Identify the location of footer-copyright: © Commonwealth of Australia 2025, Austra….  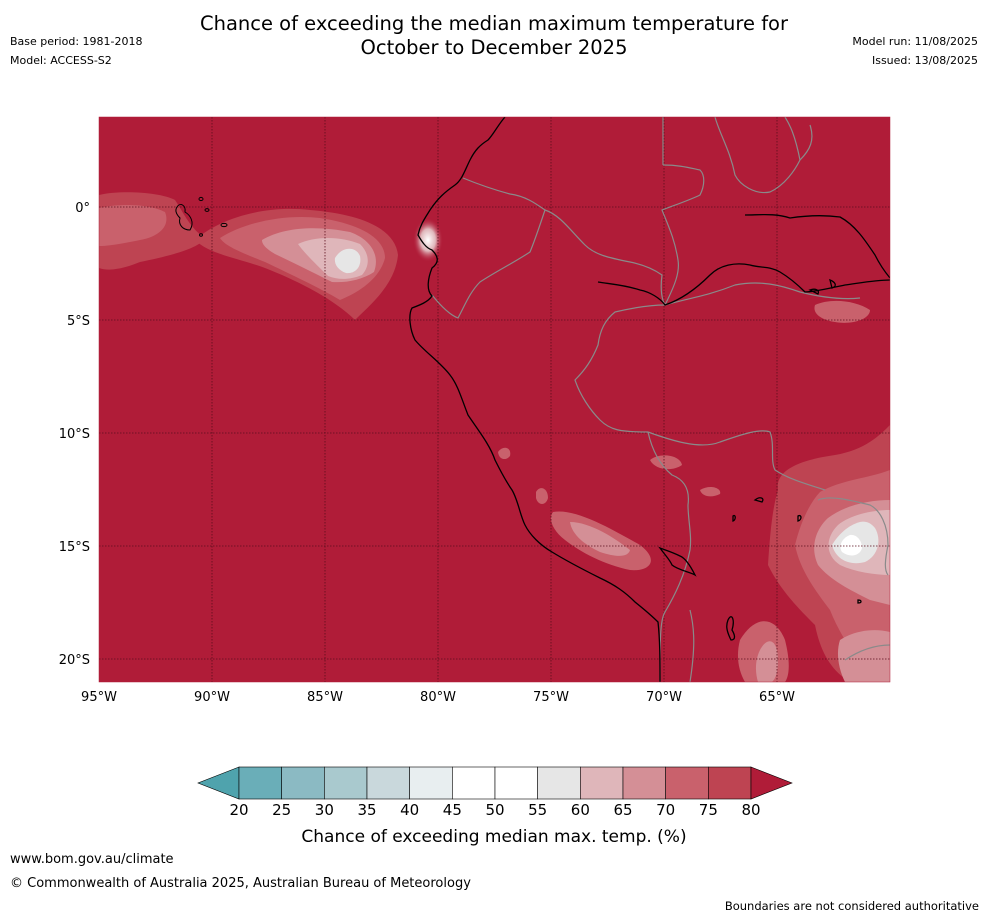
(240, 883).